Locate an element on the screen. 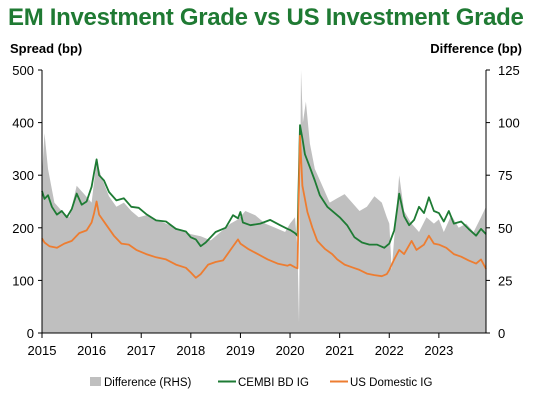  x-tick-label: 2019 is located at coordinates (240, 350).